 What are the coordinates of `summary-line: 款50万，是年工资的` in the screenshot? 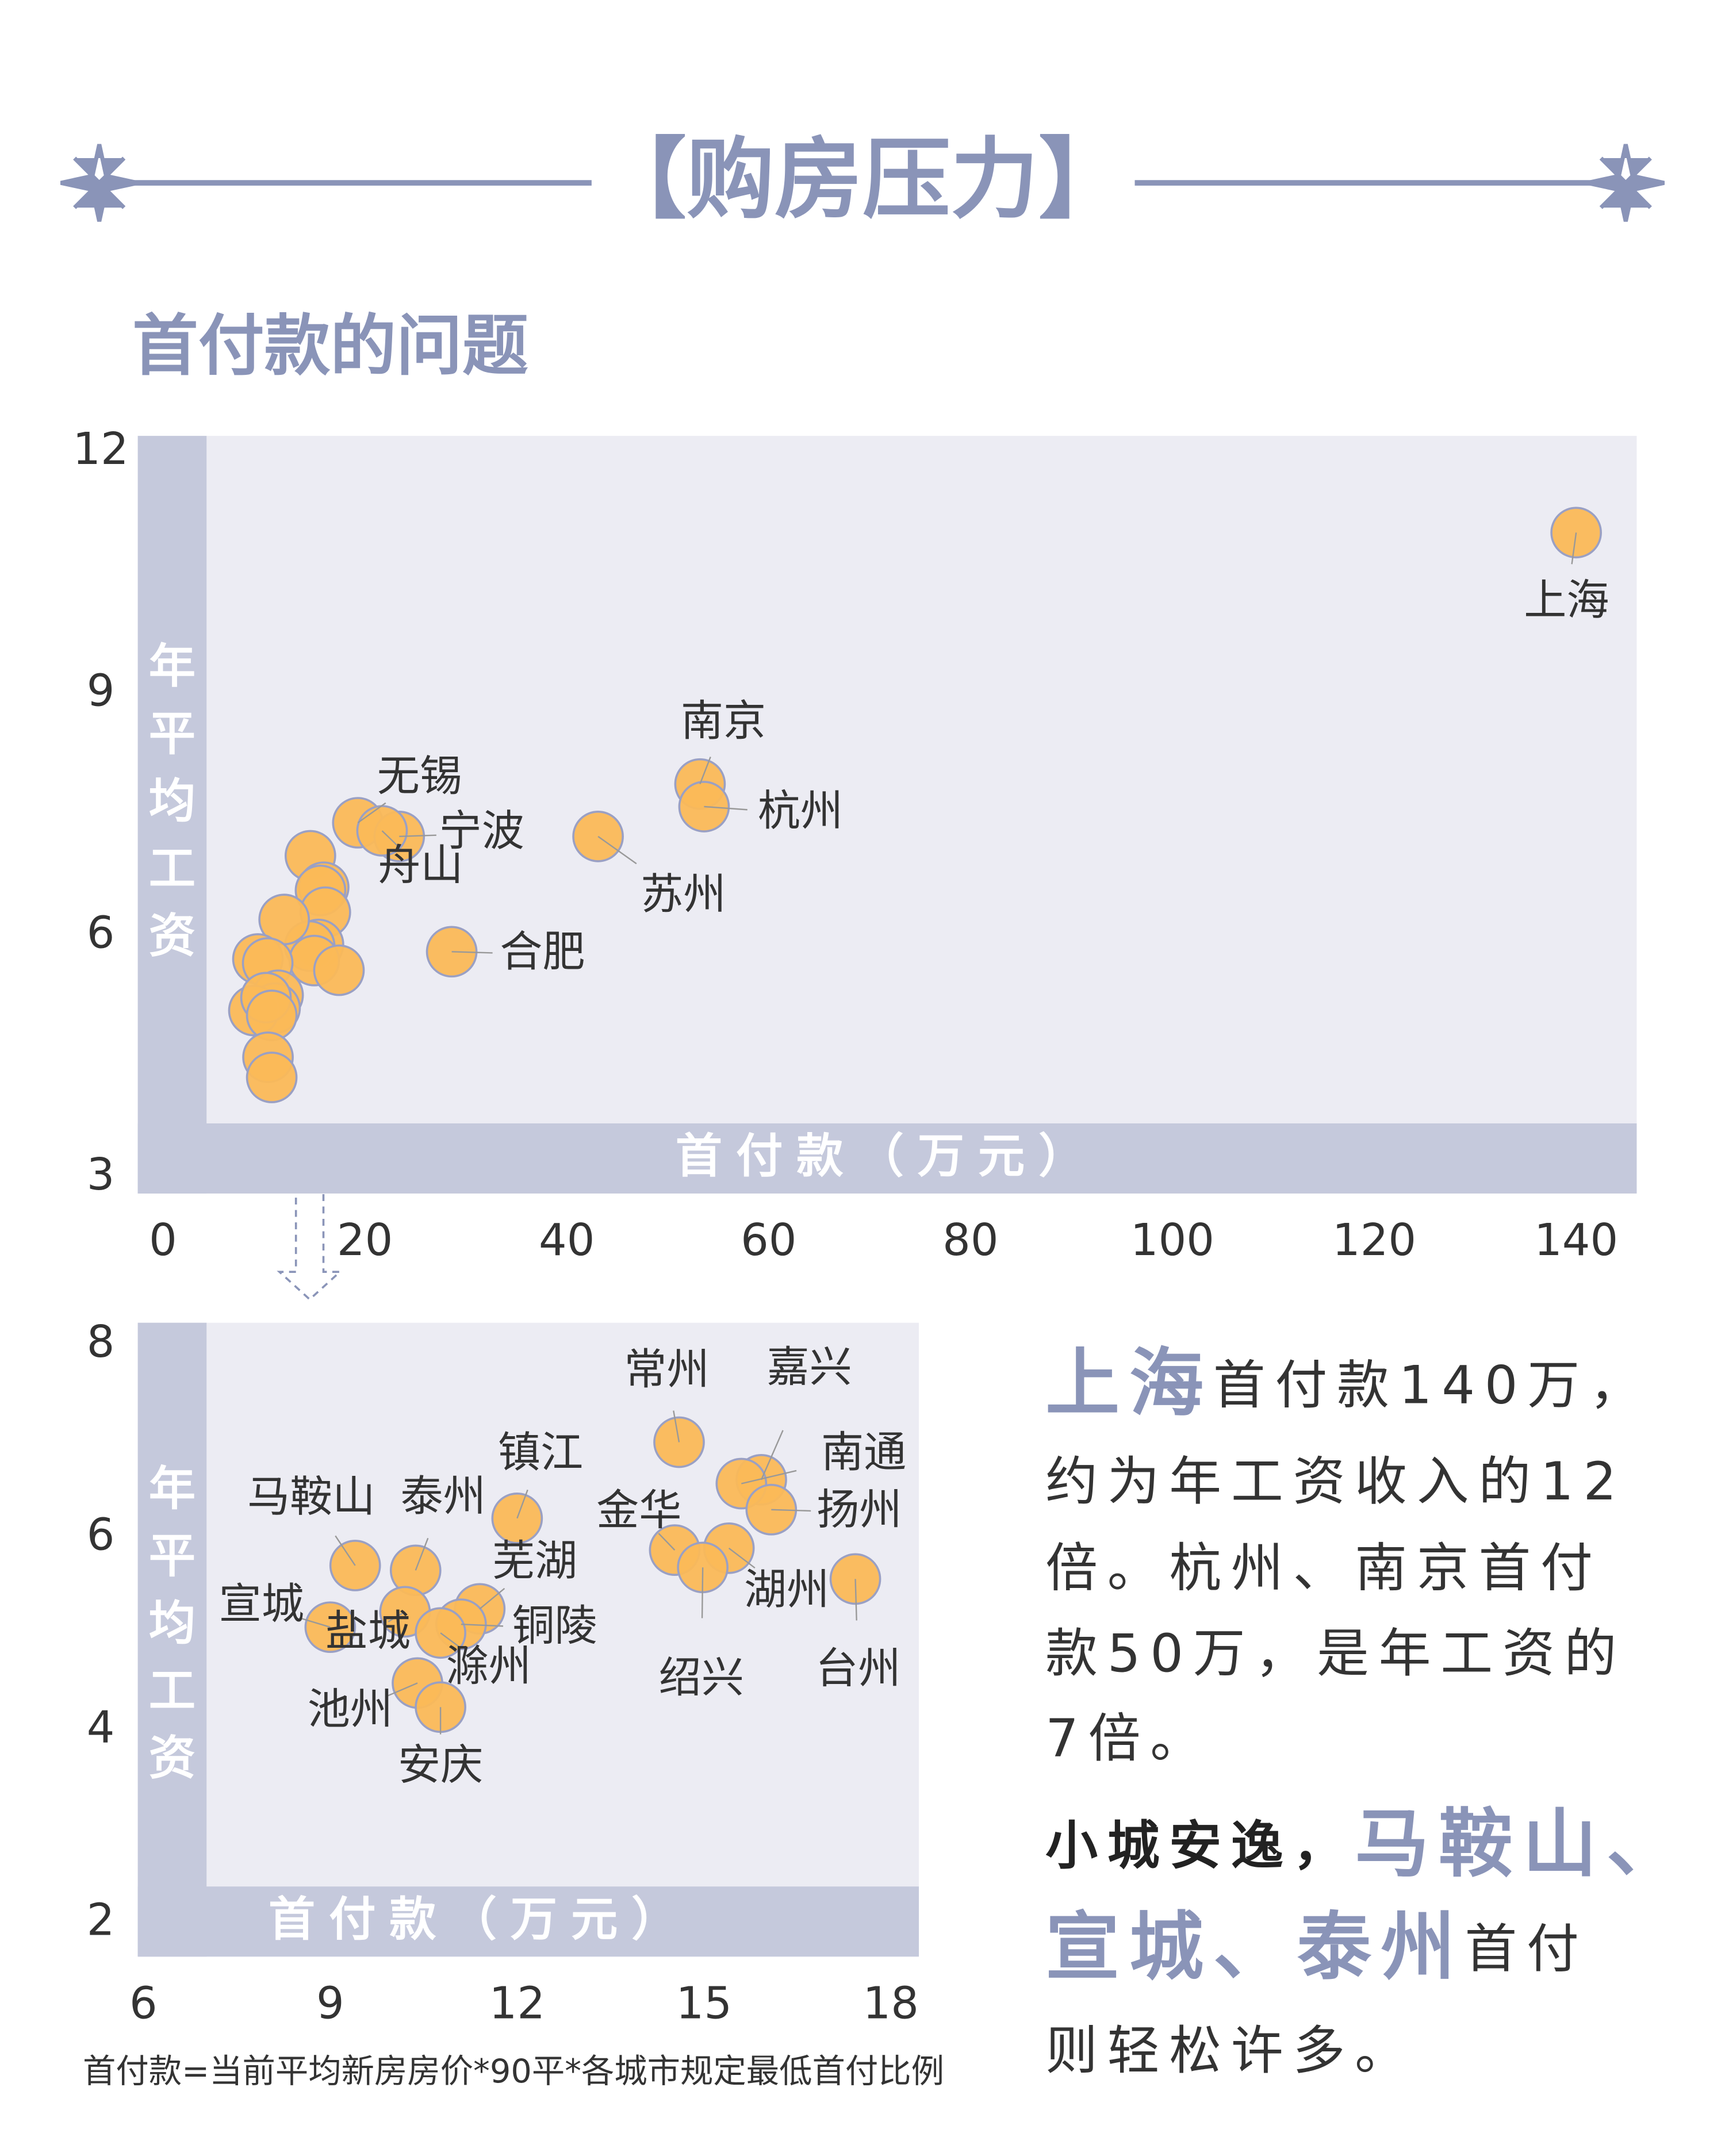 It's located at (1335, 1654).